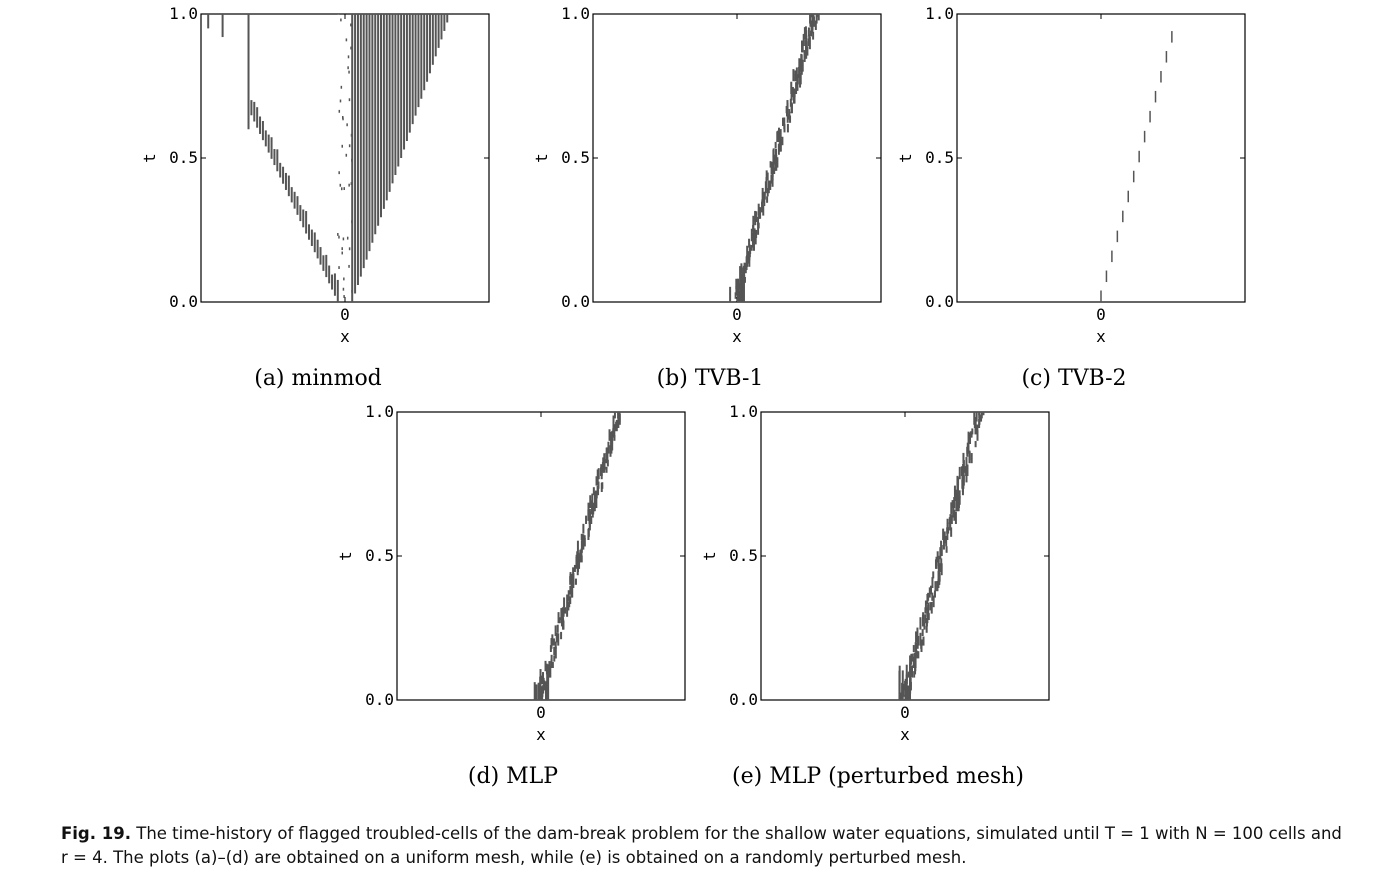  I want to click on chart-panel-e: 0.0 0.5 1.0 0 x t (e) MLP (perturbed mesh), so click(875, 595).